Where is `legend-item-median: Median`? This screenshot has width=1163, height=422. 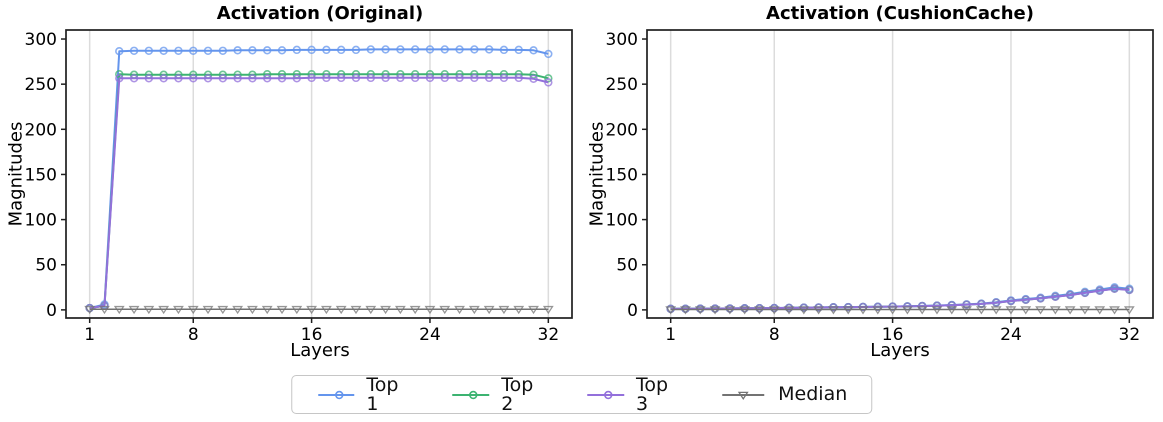 legend-item-median: Median is located at coordinates (783, 394).